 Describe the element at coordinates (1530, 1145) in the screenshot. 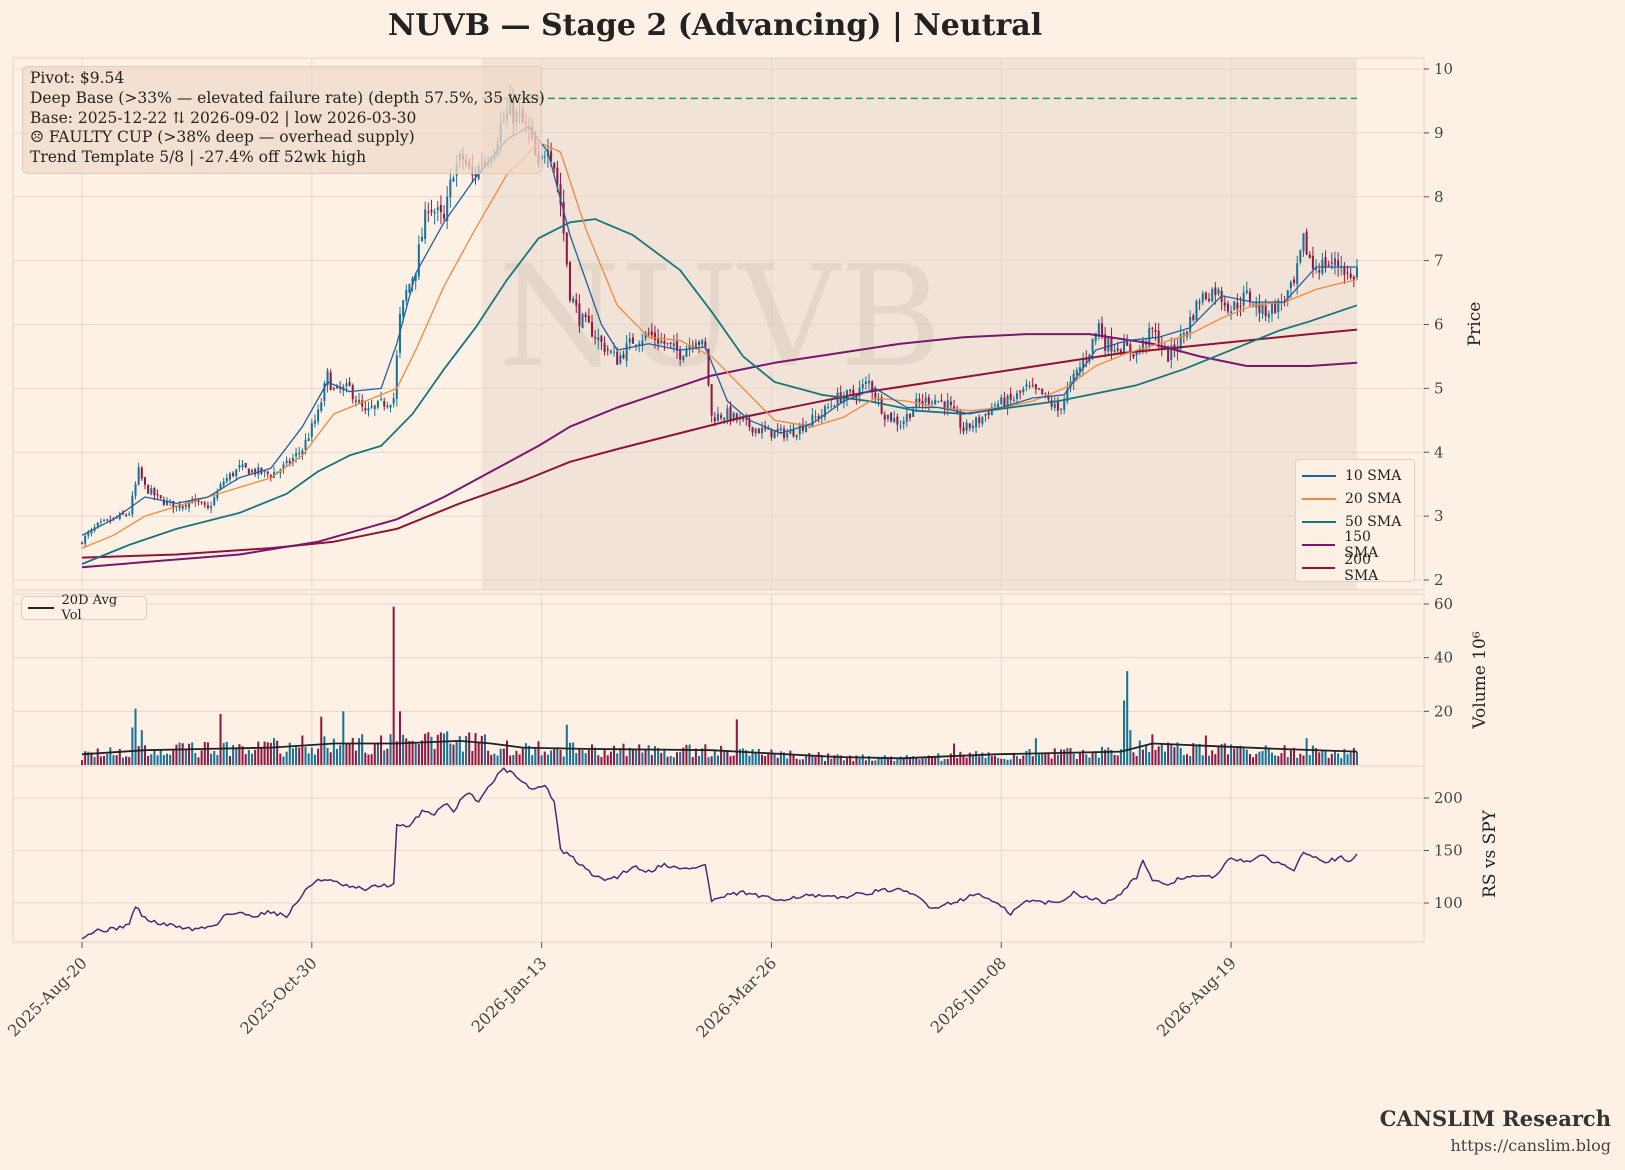

I see `footer-url: https://canslim.blog` at that location.